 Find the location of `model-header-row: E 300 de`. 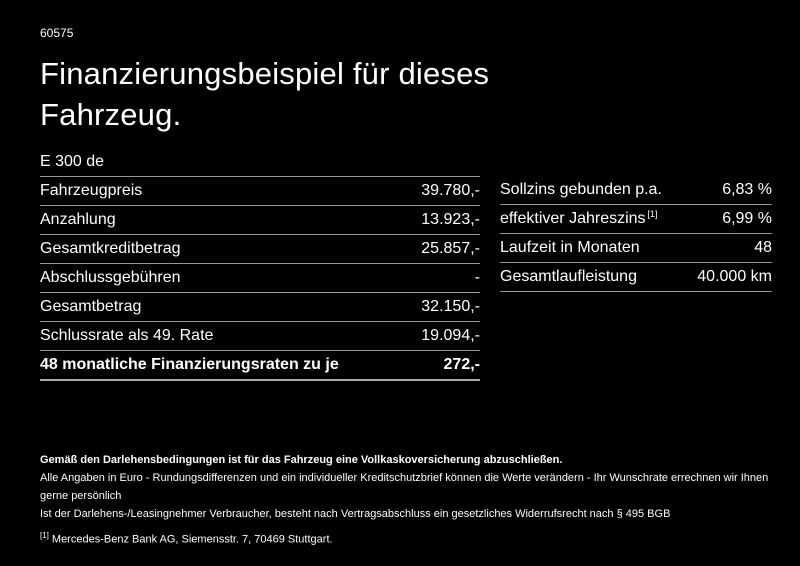

model-header-row: E 300 de is located at coordinates (260, 162).